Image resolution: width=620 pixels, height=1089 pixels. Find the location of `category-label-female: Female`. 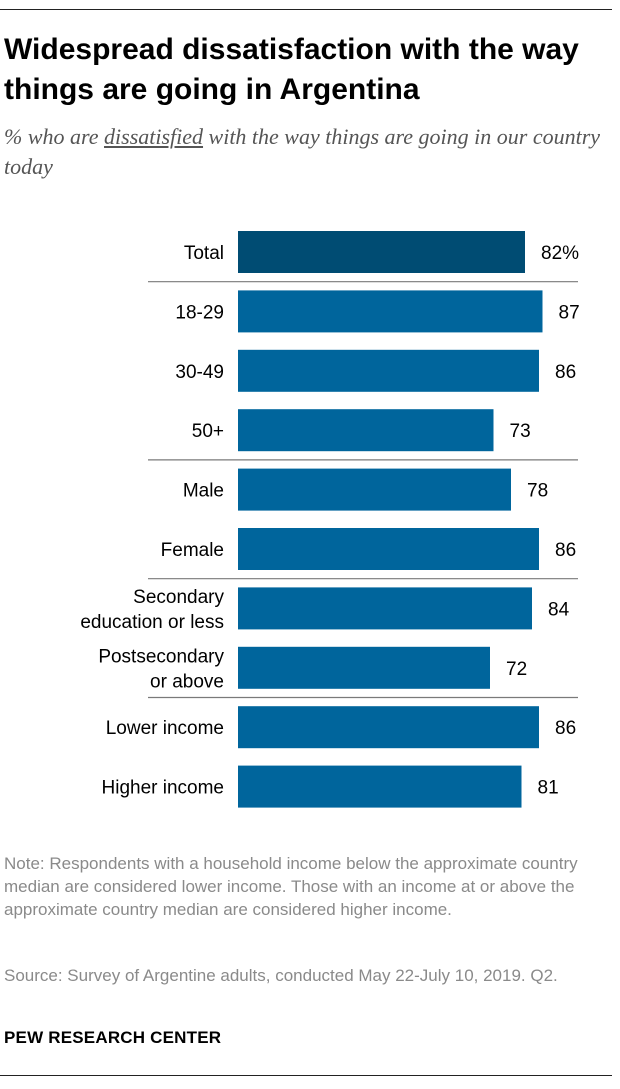

category-label-female: Female is located at coordinates (192, 550).